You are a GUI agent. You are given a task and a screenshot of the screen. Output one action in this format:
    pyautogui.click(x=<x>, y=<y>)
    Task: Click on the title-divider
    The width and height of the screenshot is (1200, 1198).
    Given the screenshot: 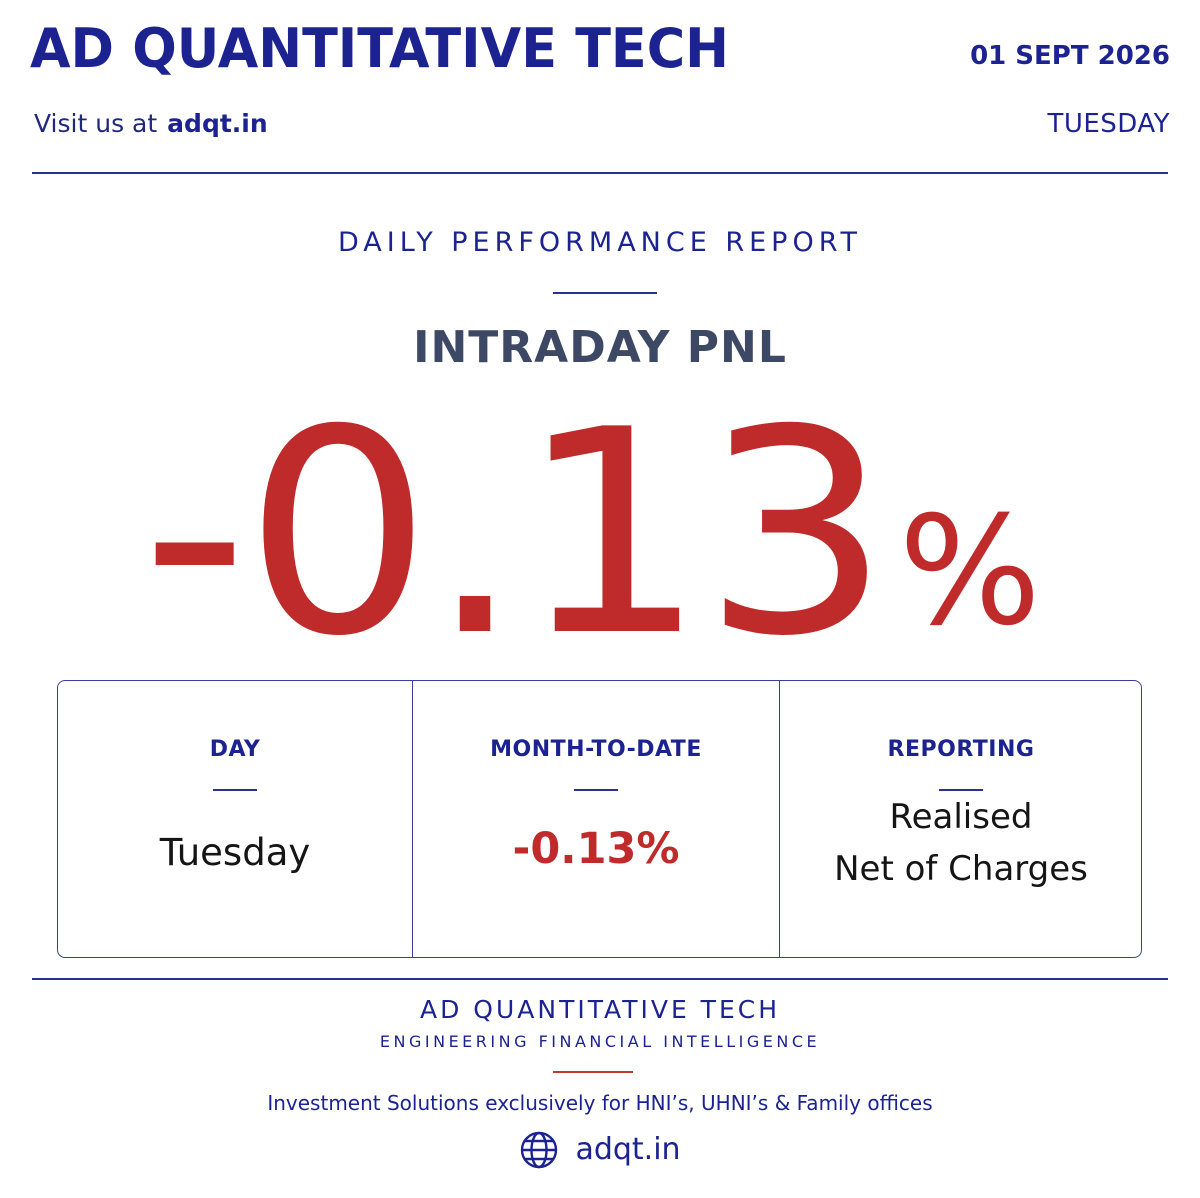 What is the action you would take?
    pyautogui.click(x=605, y=293)
    